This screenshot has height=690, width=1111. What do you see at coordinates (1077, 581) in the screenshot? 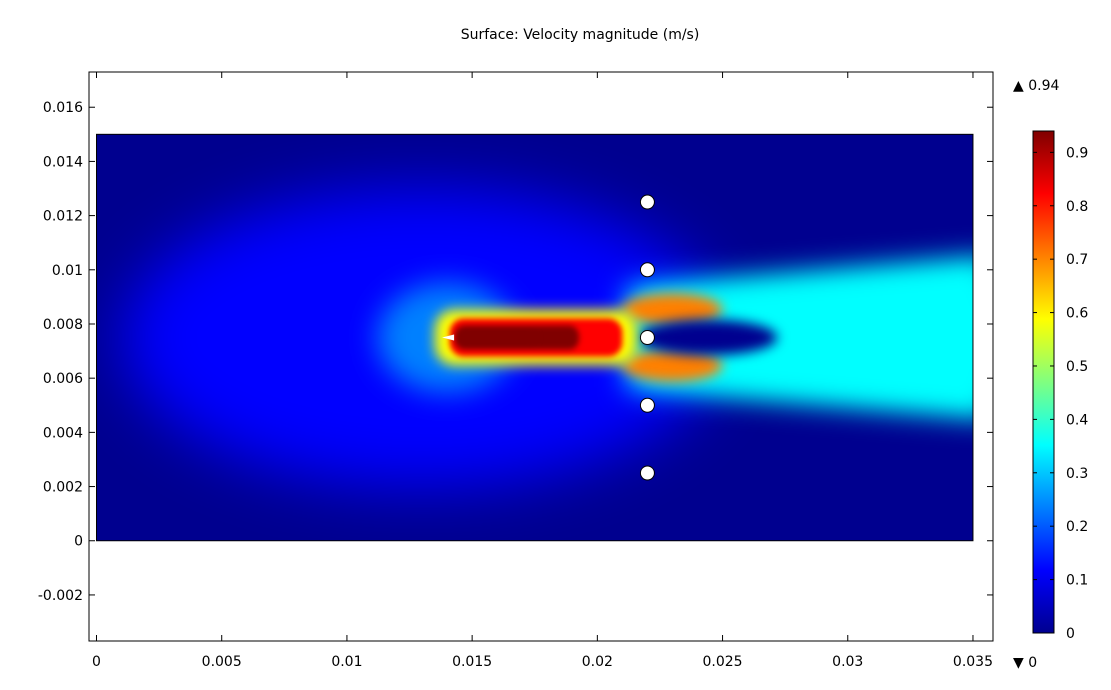
I see `colorbar-tick-label: 0.1` at bounding box center [1077, 581].